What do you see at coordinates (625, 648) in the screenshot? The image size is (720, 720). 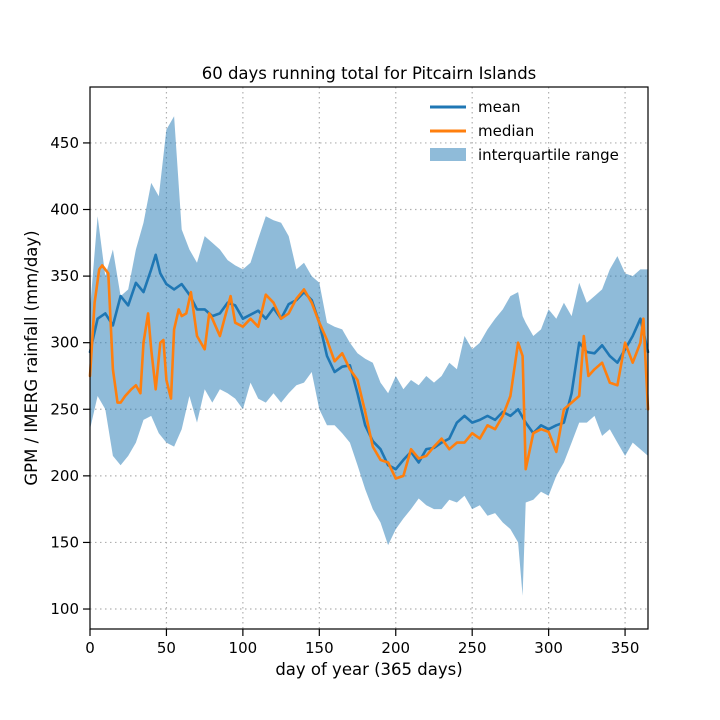 I see `x-tick-label: 350` at bounding box center [625, 648].